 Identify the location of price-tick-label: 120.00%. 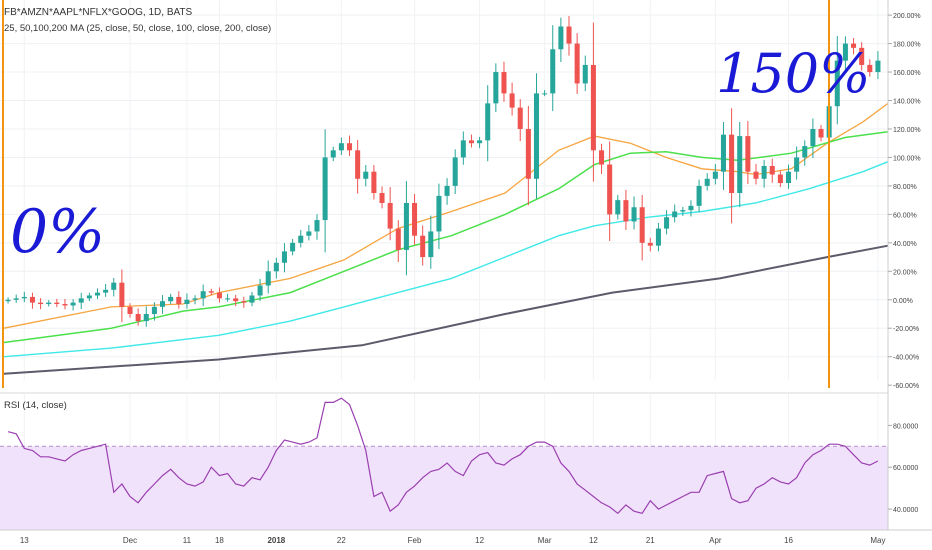
(907, 130).